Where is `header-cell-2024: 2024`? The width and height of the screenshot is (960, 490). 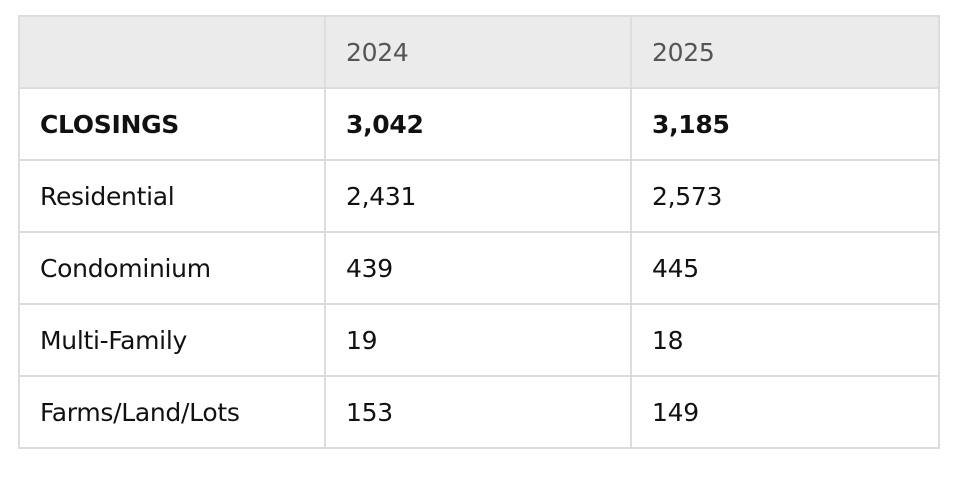
header-cell-2024: 2024 is located at coordinates (478, 52).